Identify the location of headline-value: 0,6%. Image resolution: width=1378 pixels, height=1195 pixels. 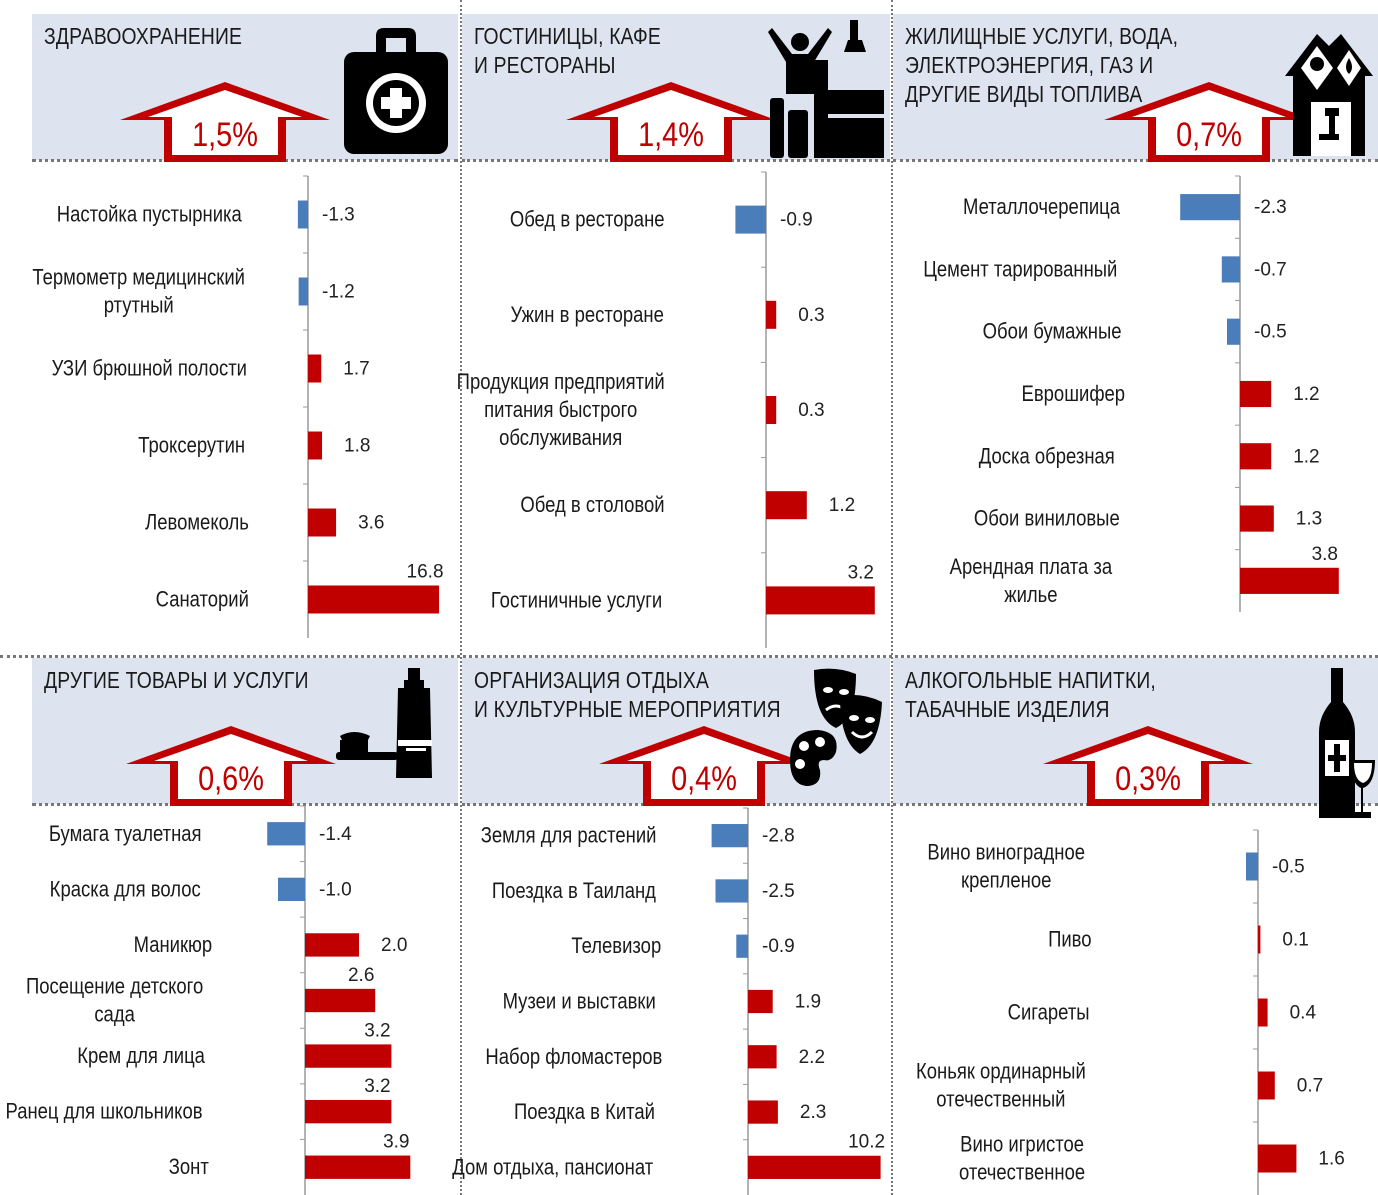
(231, 778).